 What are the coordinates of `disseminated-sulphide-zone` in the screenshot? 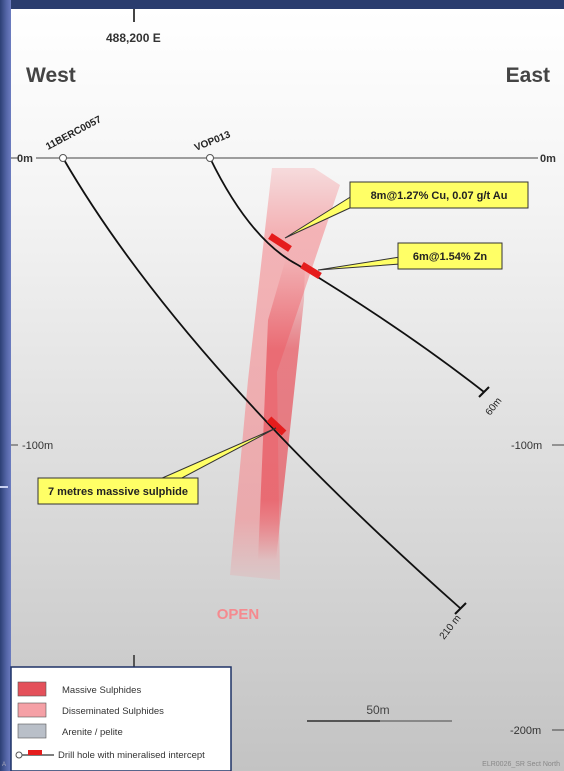 It's located at (285, 374).